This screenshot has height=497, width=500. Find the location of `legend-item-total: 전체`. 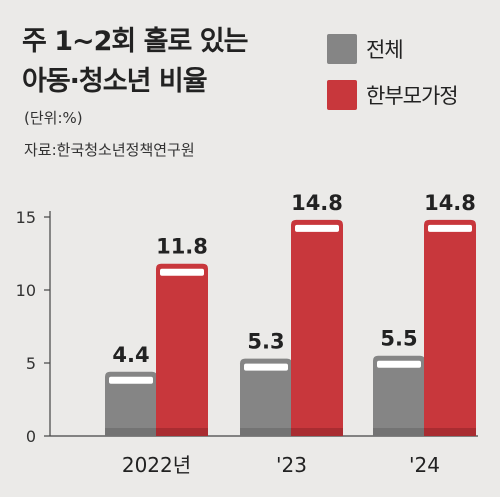

legend-item-total: 전체 is located at coordinates (392, 49).